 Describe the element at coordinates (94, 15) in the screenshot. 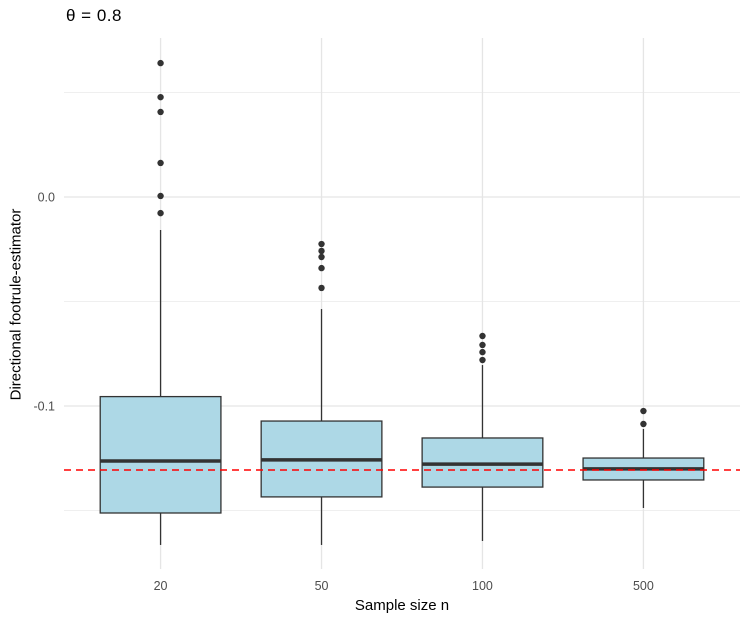

I see `plot-title: θ = 0.8` at that location.